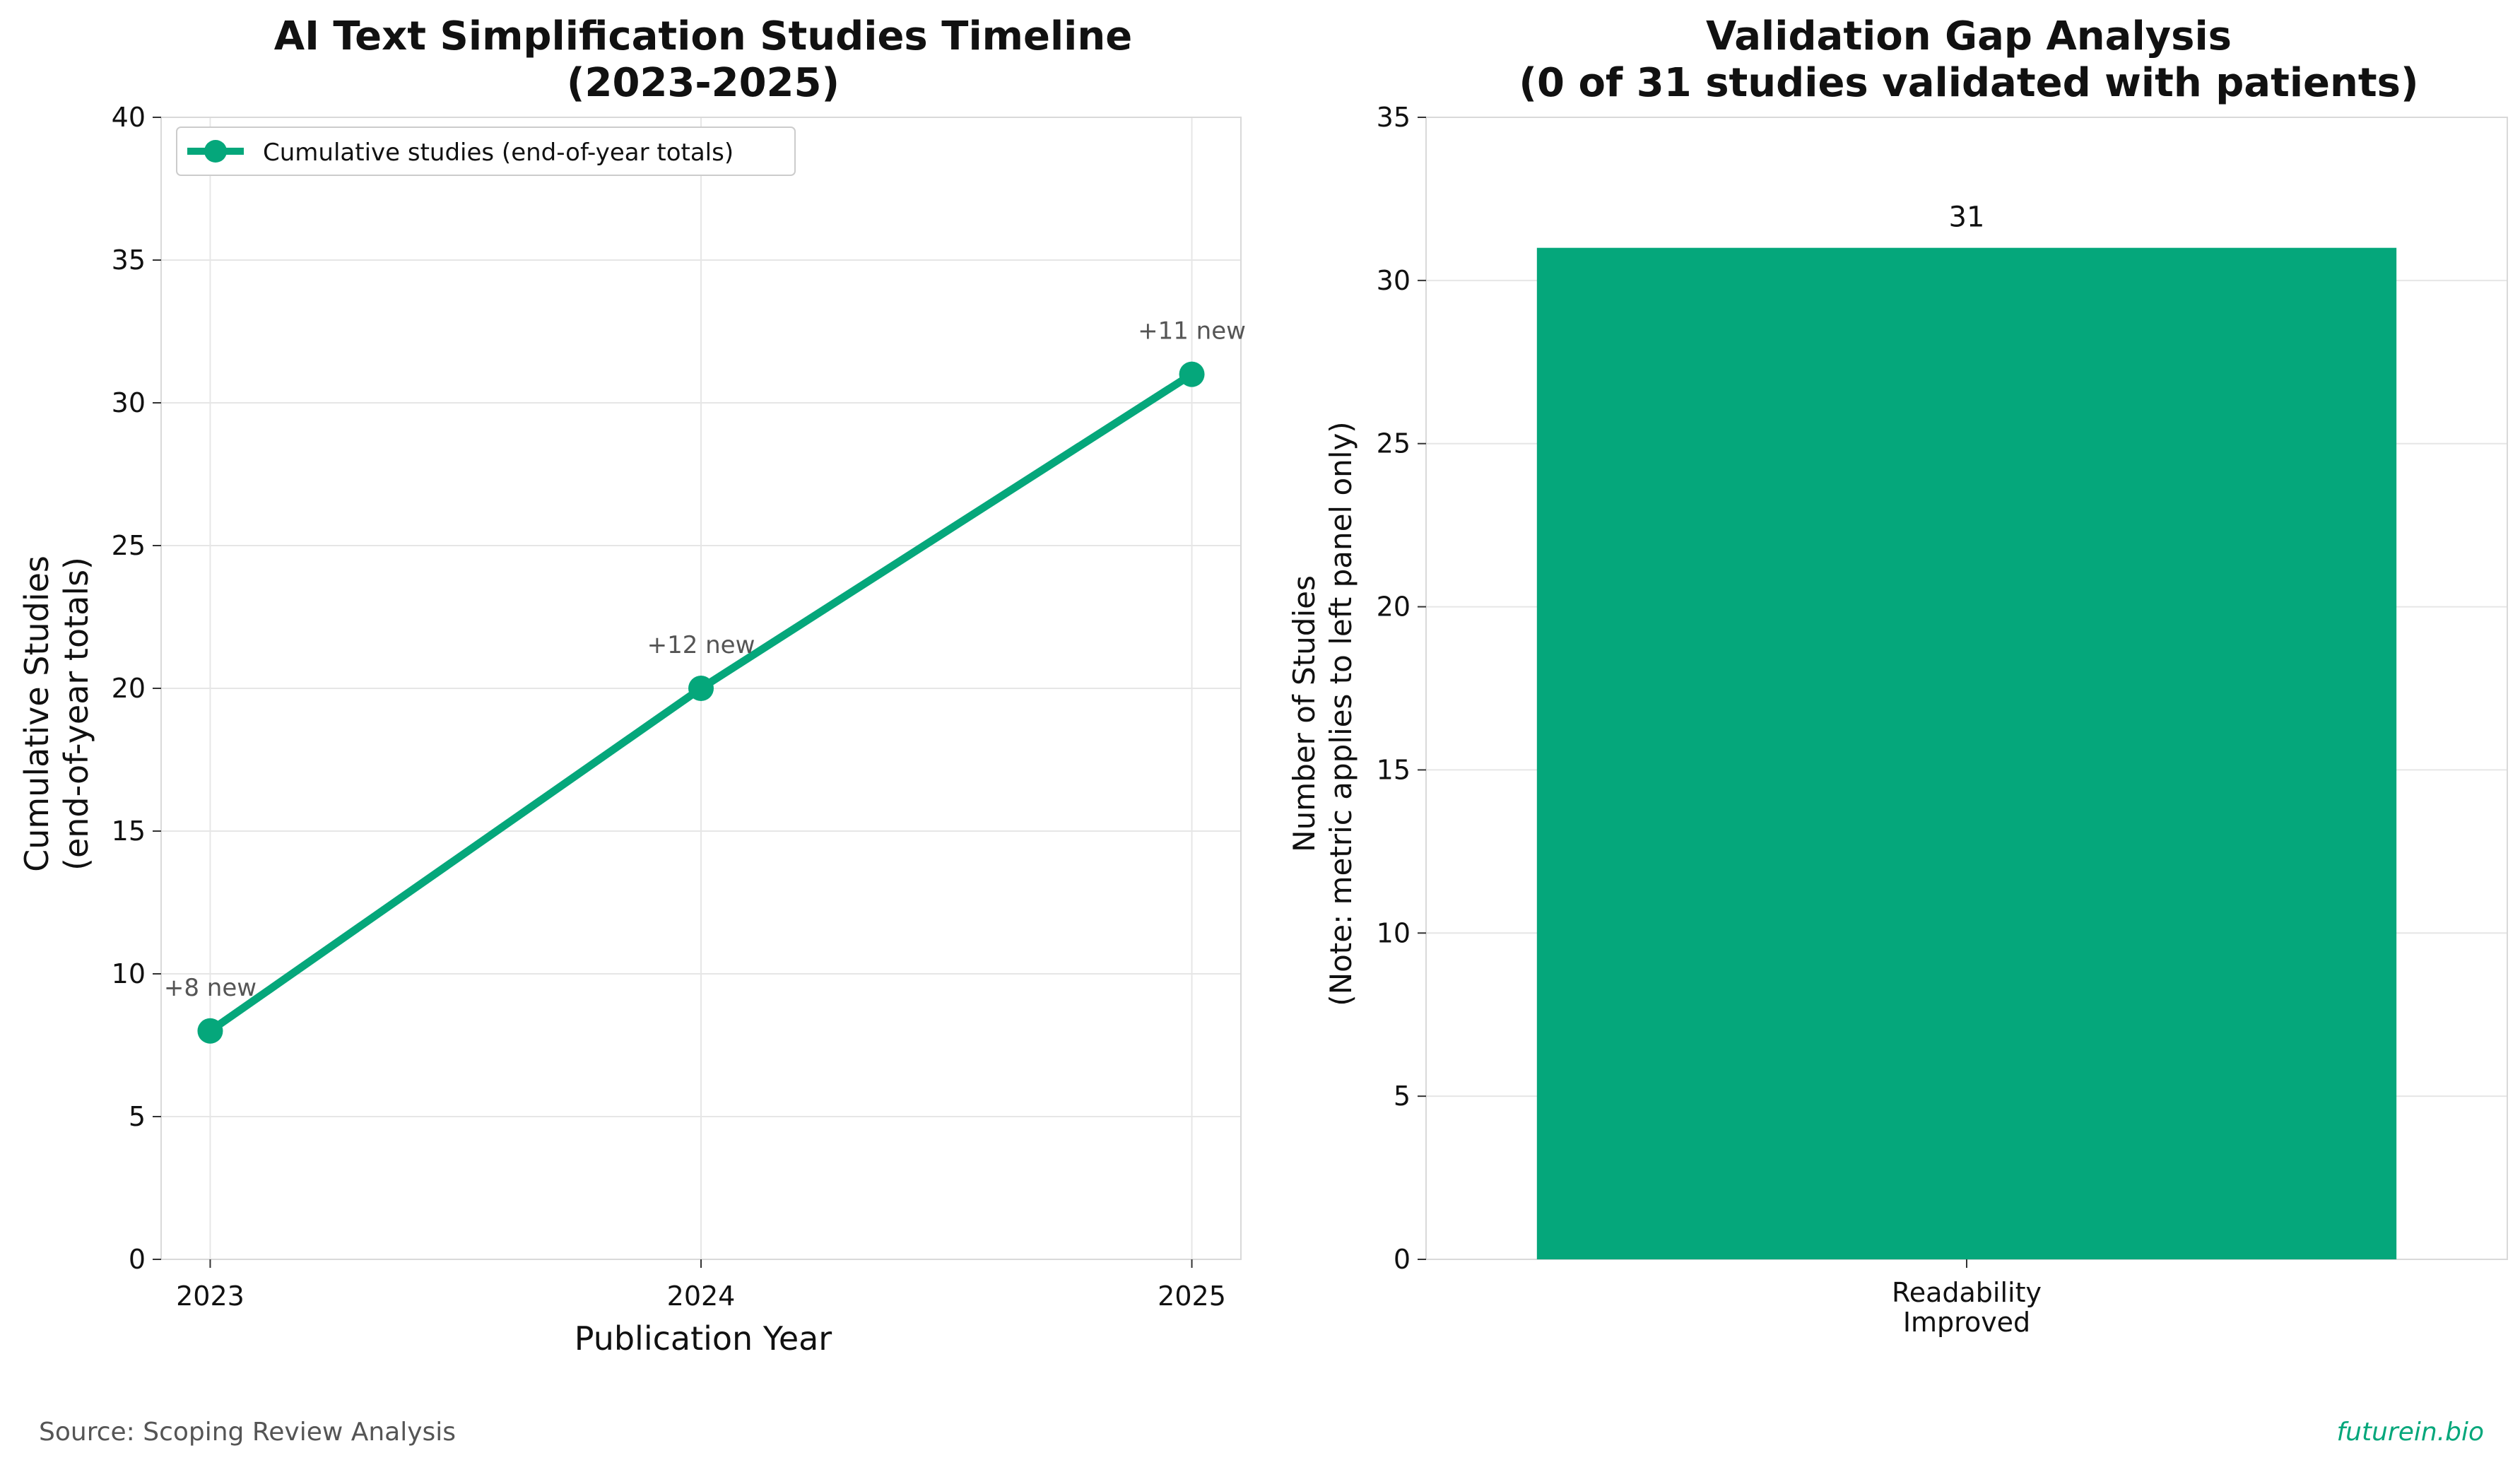  I want to click on source-note: Source: Scoping Review Analysis, so click(248, 1432).